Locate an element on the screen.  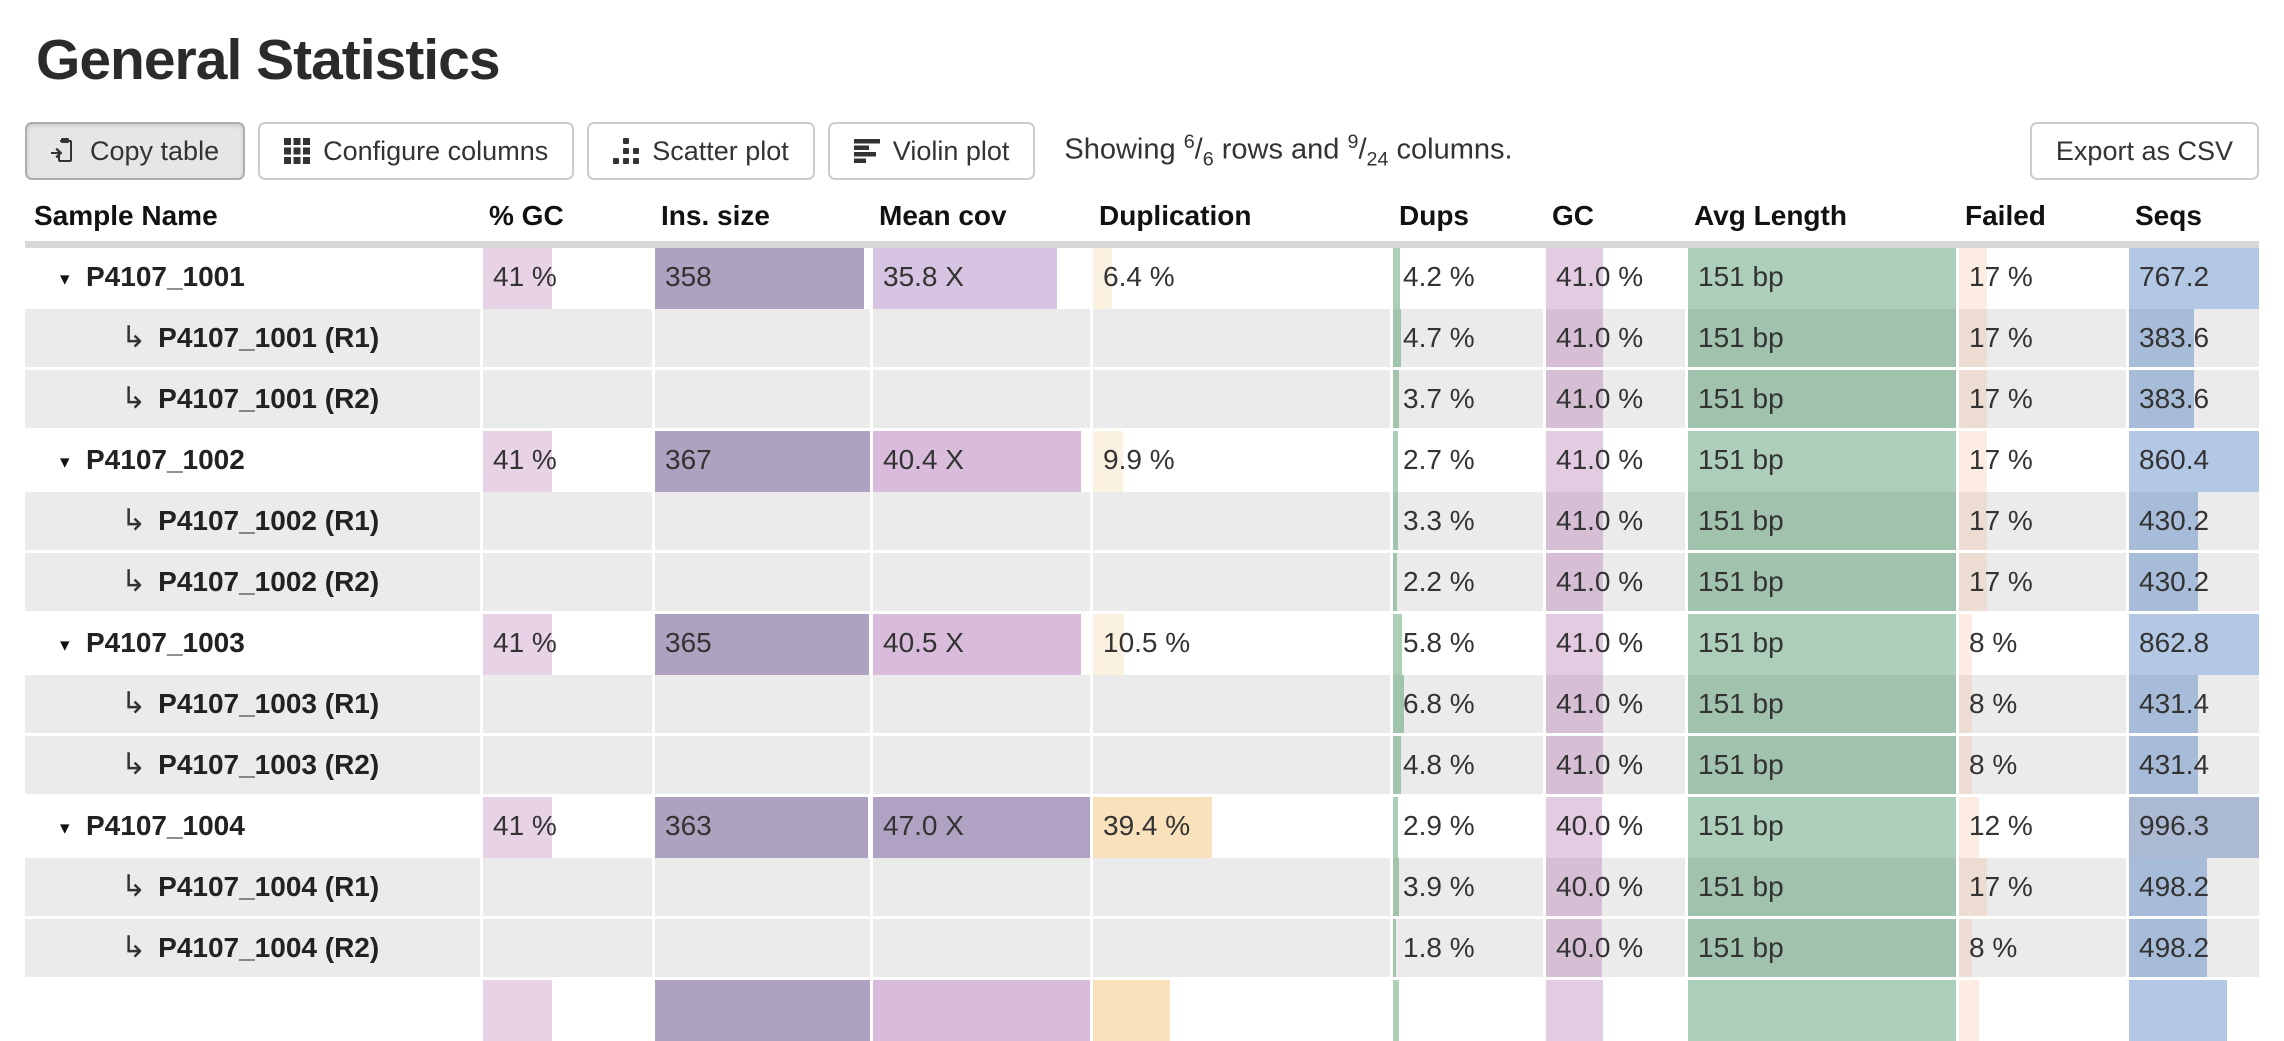
page-title: General Statistics is located at coordinates (268, 60).